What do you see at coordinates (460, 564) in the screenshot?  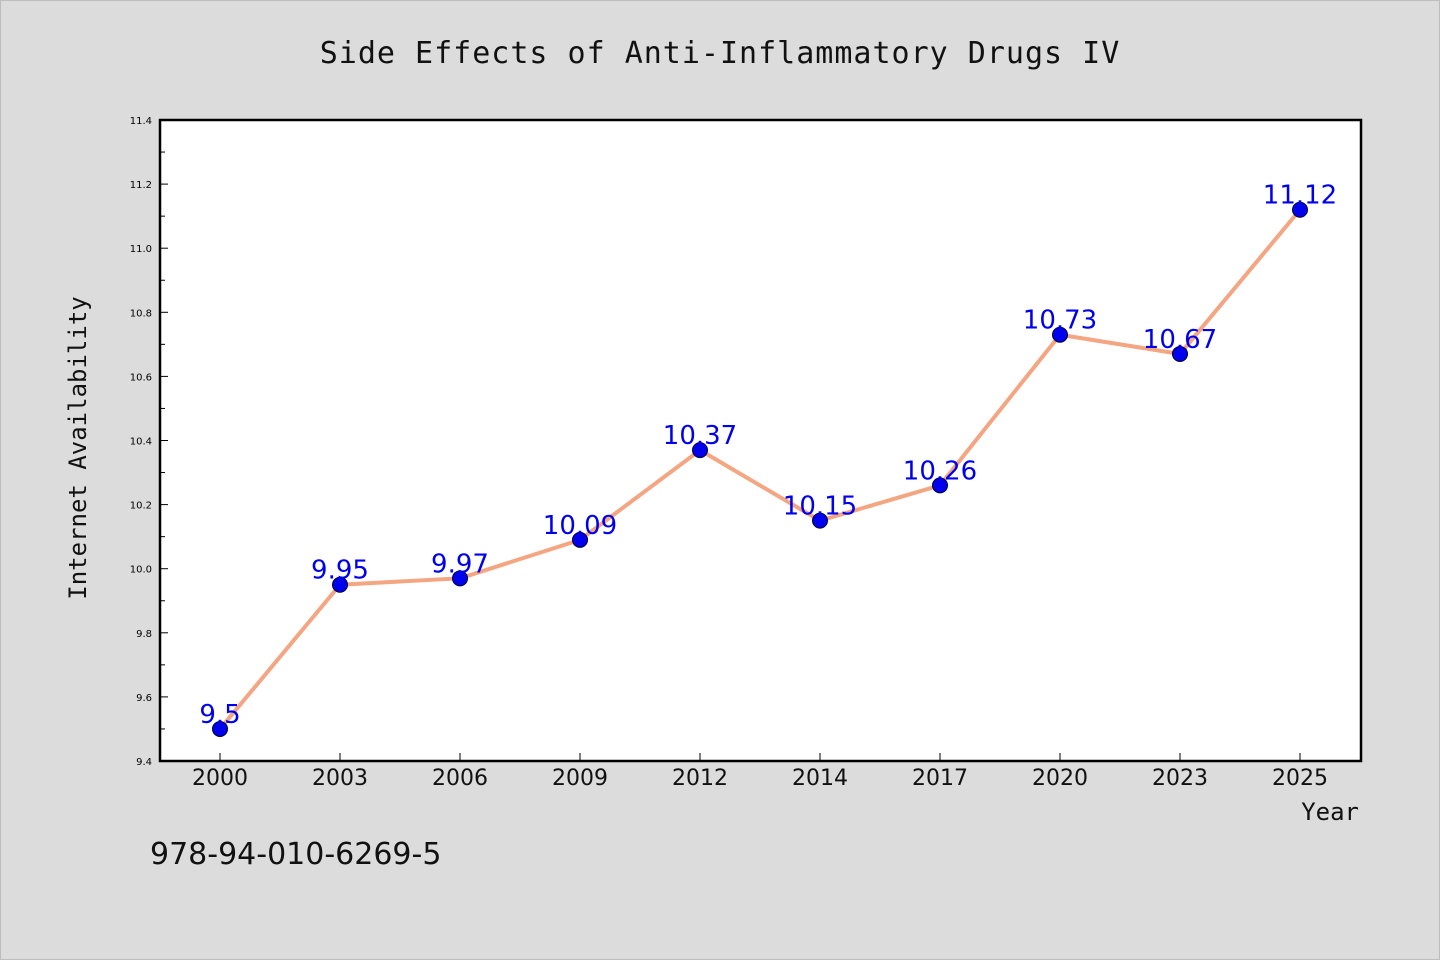 I see `data-label: 9.97` at bounding box center [460, 564].